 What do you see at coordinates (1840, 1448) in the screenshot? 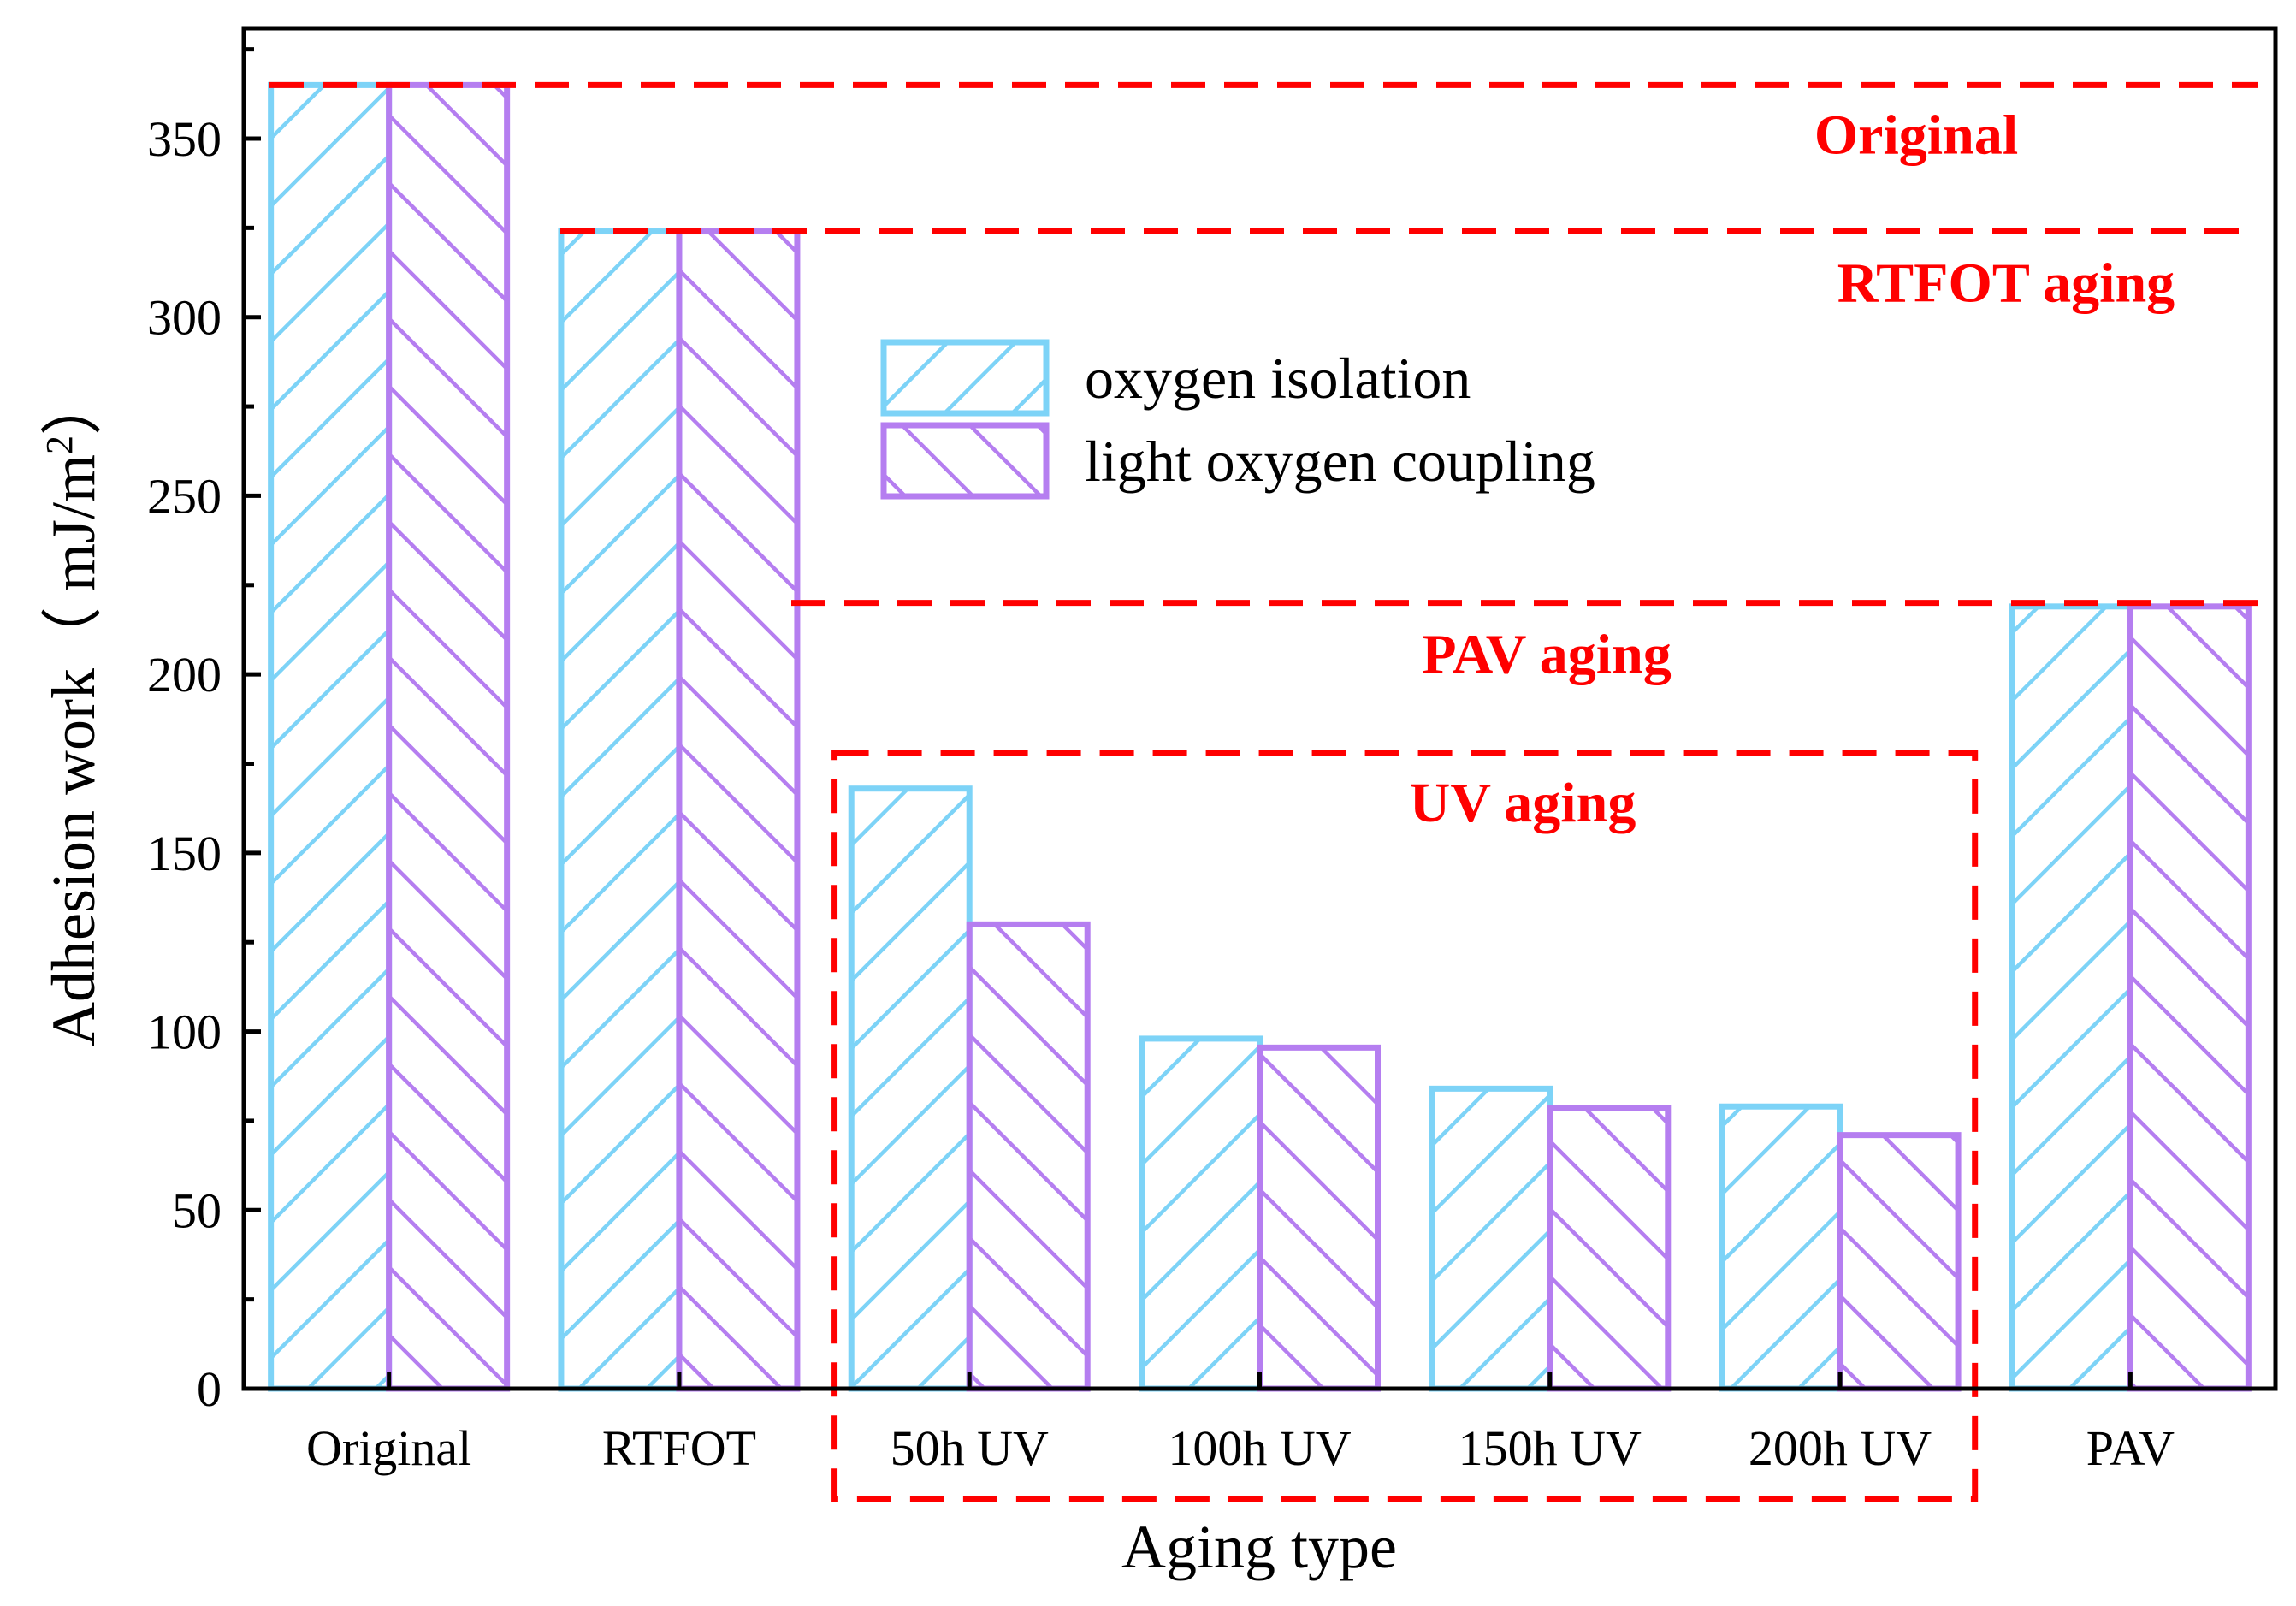
I see `x-tick-label-200h-uv: 200h UV` at bounding box center [1840, 1448].